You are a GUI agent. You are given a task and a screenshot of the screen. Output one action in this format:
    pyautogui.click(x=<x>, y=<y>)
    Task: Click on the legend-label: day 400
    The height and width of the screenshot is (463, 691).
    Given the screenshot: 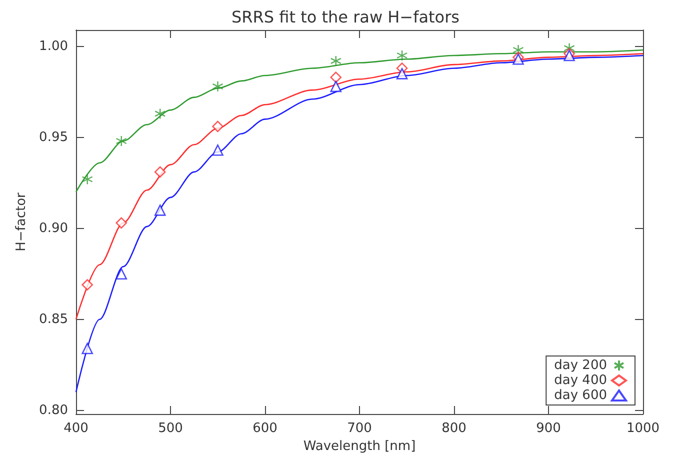 What is the action you would take?
    pyautogui.click(x=580, y=380)
    